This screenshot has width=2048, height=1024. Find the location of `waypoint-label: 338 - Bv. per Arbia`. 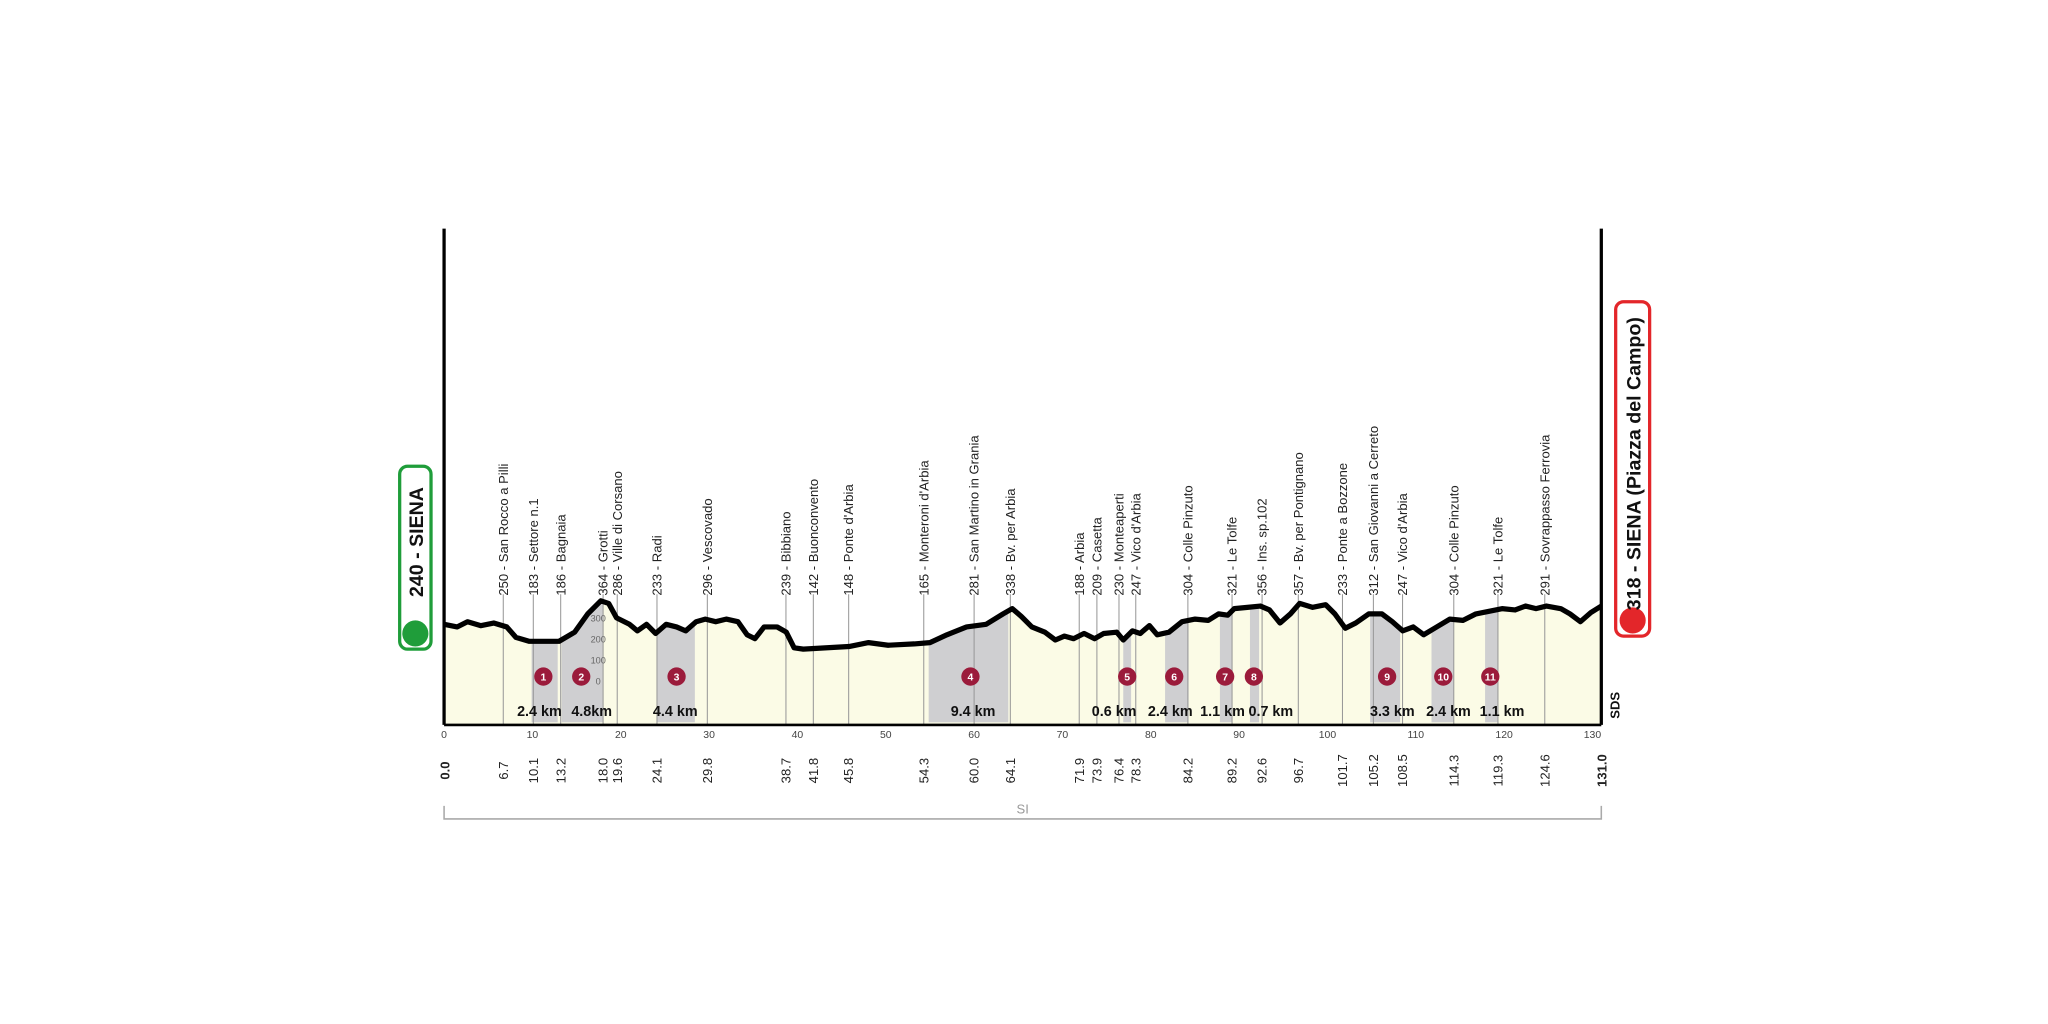

waypoint-label: 338 - Bv. per Arbia is located at coordinates (1010, 542).